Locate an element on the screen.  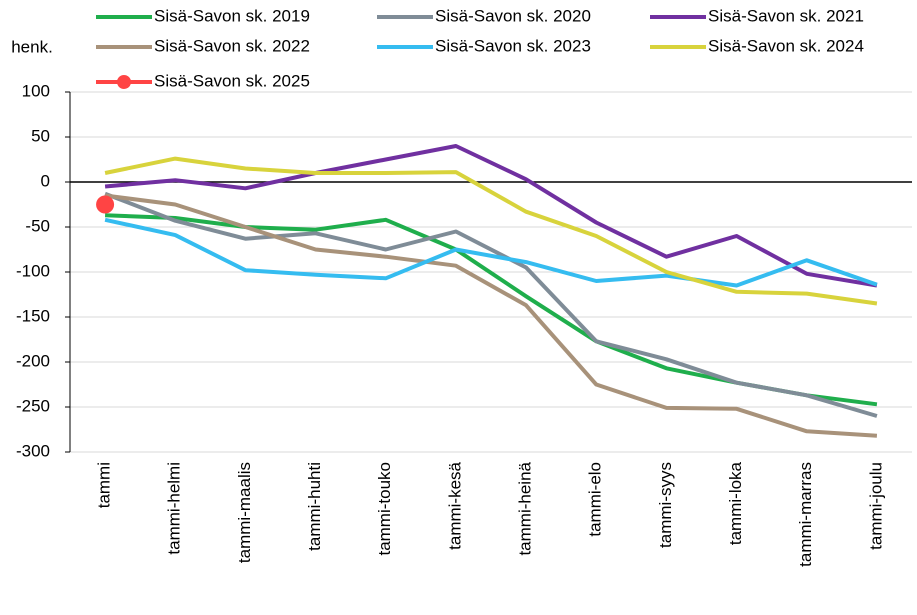
x-tick-label: tammi-touko is located at coordinates (384, 509).